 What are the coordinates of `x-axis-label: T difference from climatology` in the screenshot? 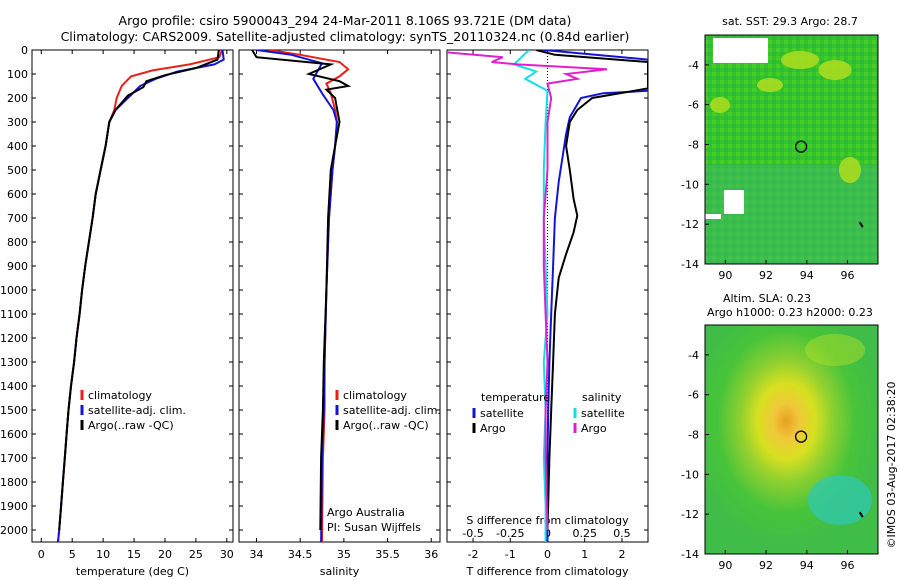 It's located at (547, 571).